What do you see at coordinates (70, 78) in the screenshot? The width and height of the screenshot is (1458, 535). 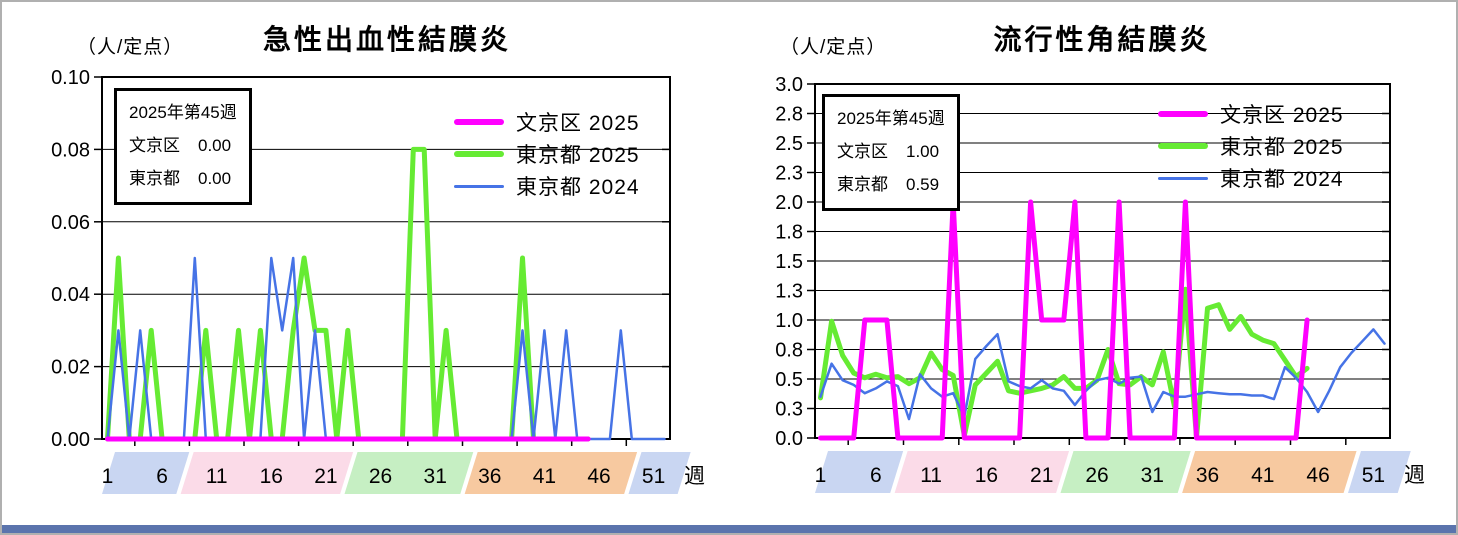 I see `svg-text: 0.10` at bounding box center [70, 78].